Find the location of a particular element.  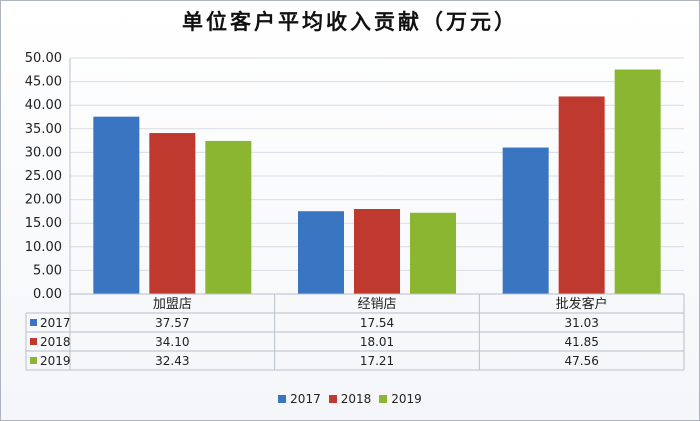

table-cell: 37.57 is located at coordinates (172, 323).